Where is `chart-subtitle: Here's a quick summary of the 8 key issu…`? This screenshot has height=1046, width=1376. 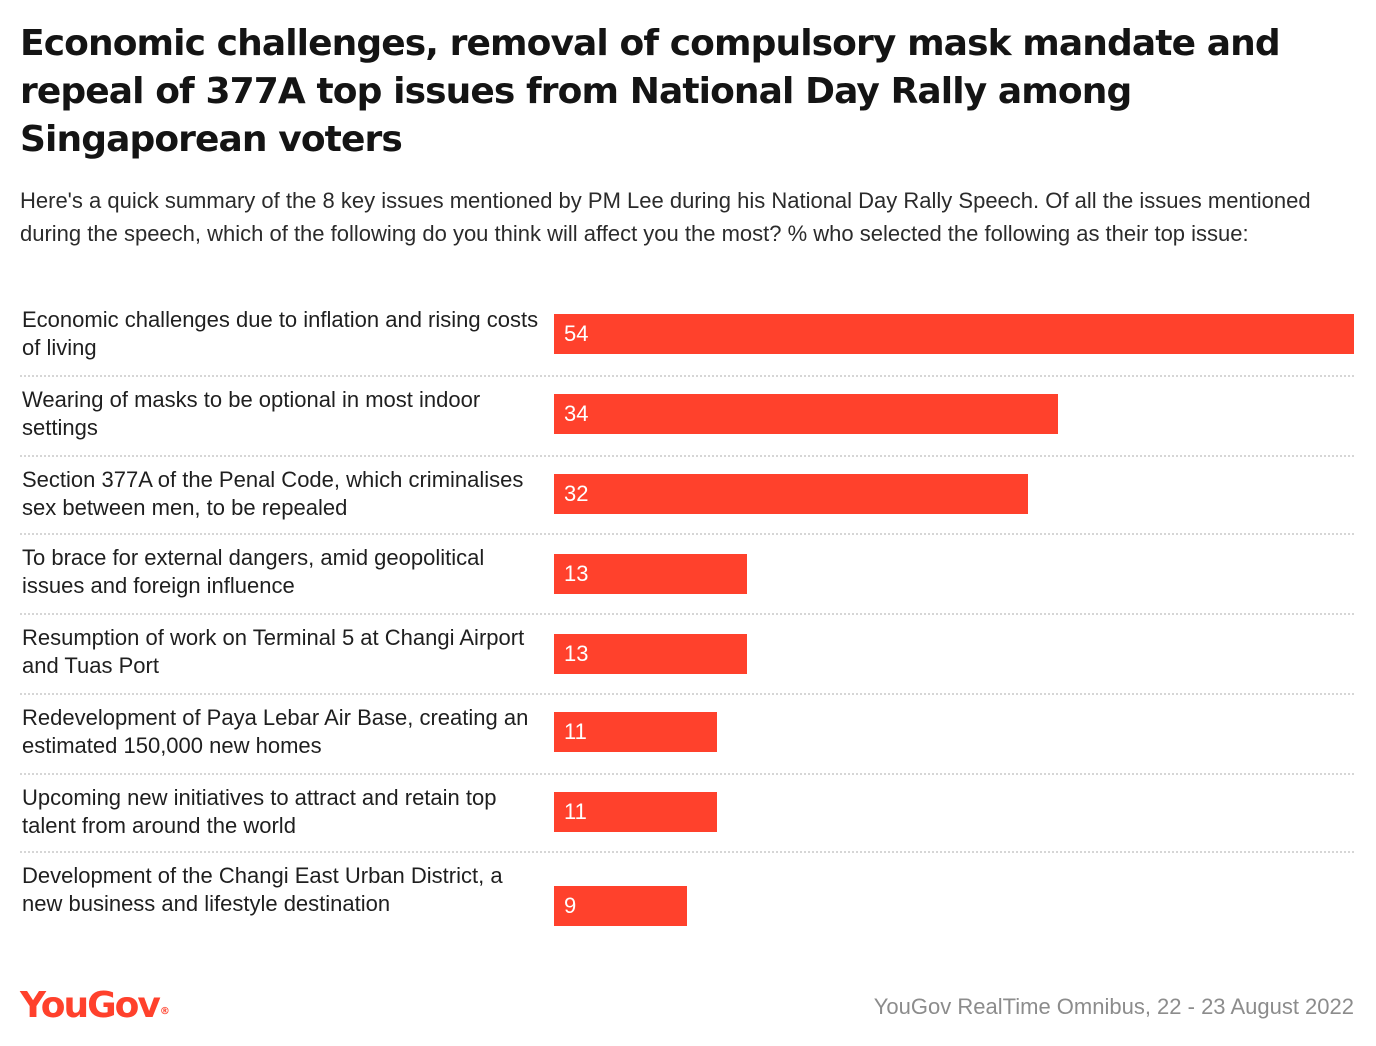 chart-subtitle: Here's a quick summary of the 8 key issu… is located at coordinates (665, 217).